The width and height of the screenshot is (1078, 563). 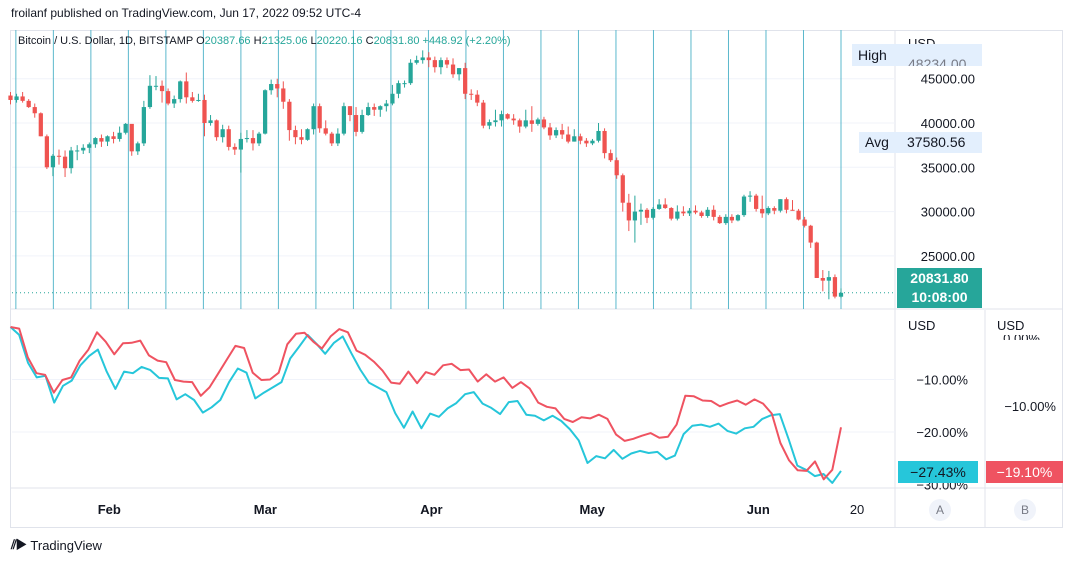 What do you see at coordinates (19, 544) in the screenshot?
I see `tradingview-logo-icon: ⫽▶` at bounding box center [19, 544].